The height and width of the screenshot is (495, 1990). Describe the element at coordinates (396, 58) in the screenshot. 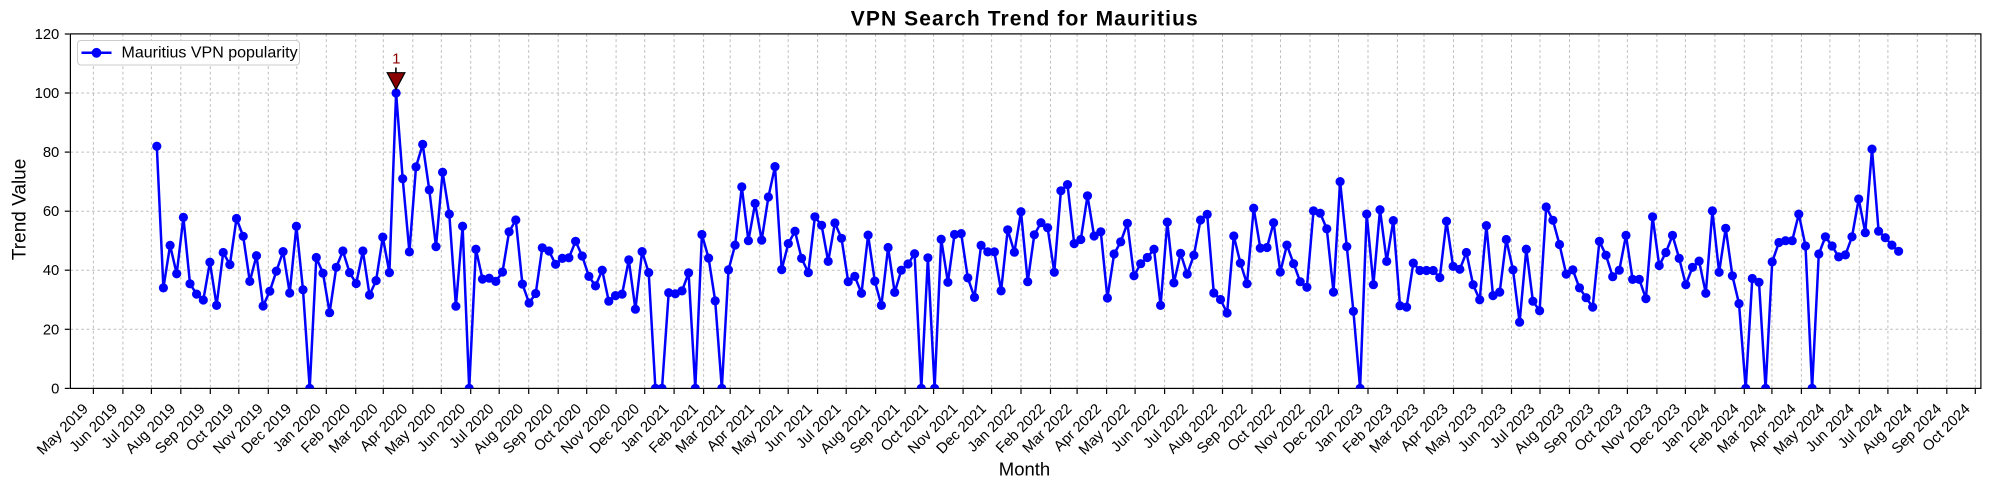

I see `svg-text: 1` at that location.